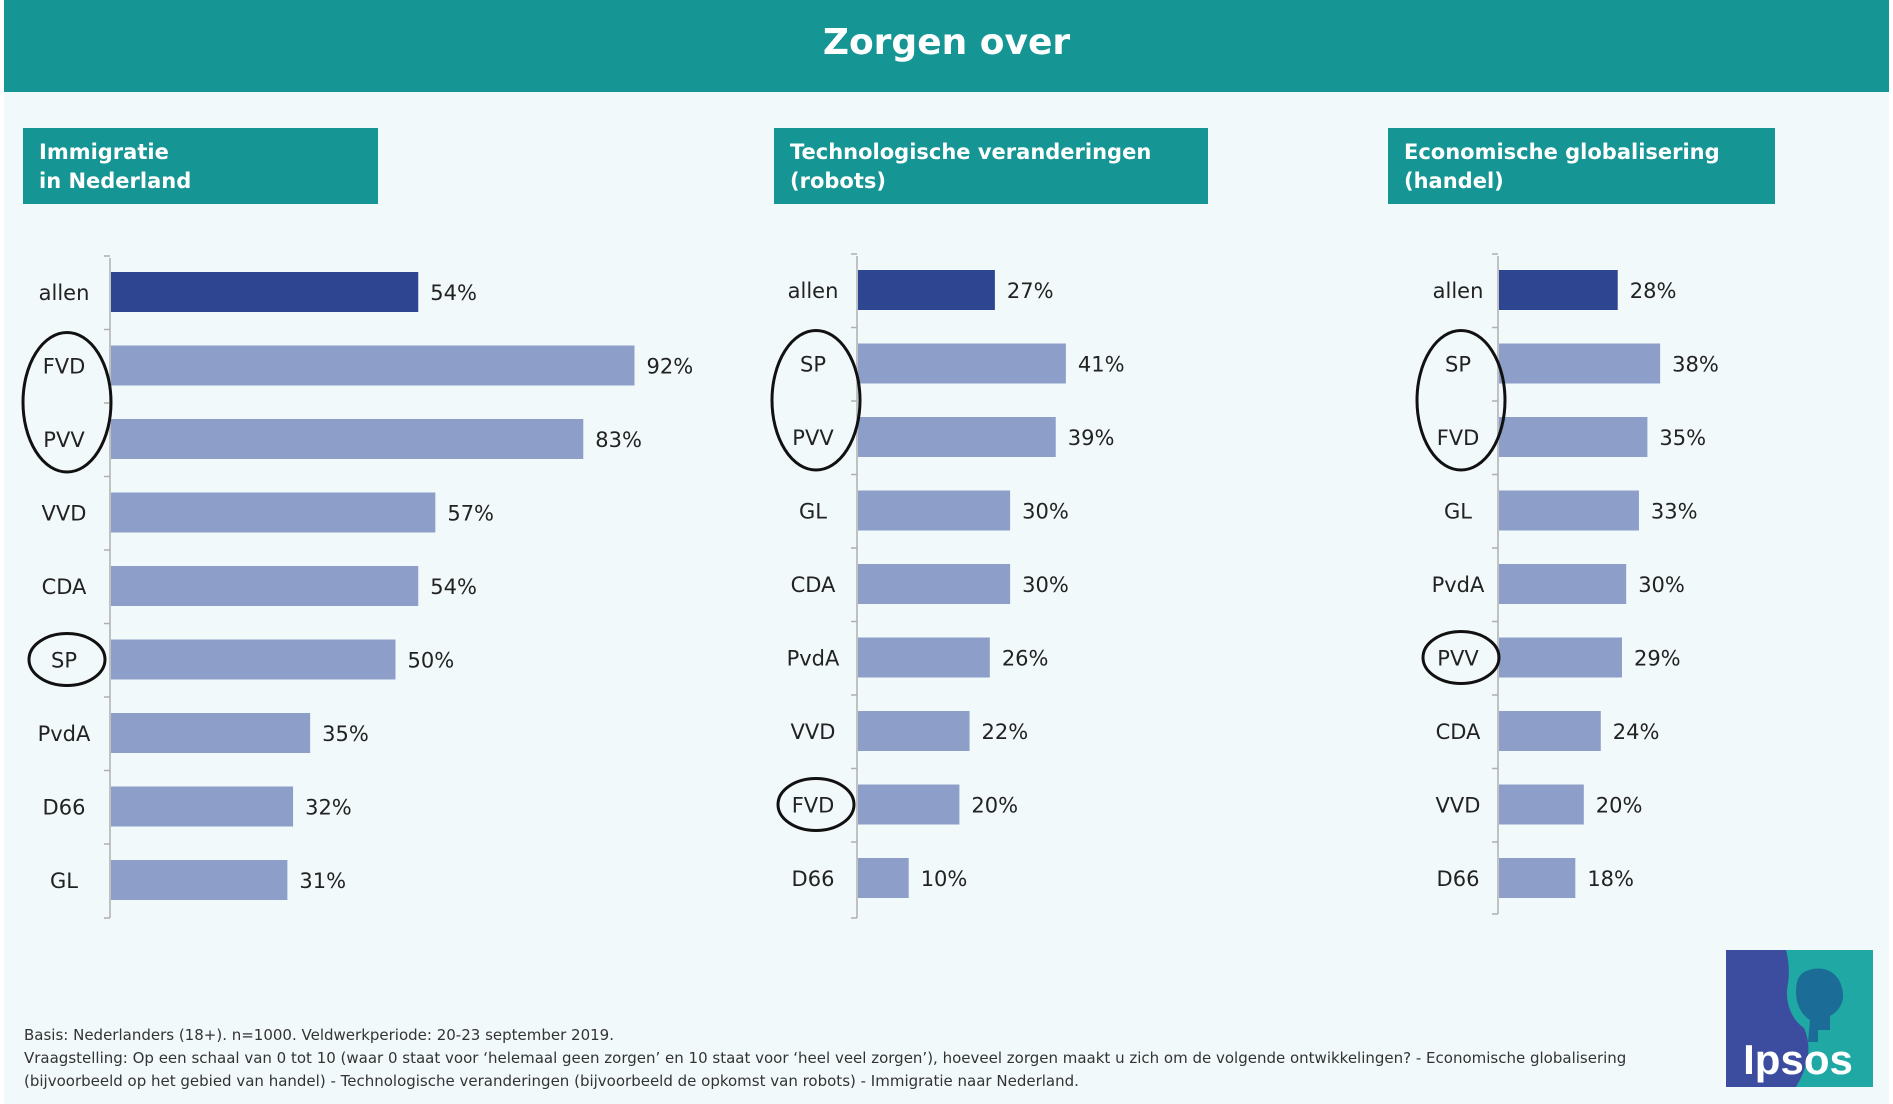  Describe the element at coordinates (1025, 659) in the screenshot. I see `chart-1-value-pvda: 26%` at that location.